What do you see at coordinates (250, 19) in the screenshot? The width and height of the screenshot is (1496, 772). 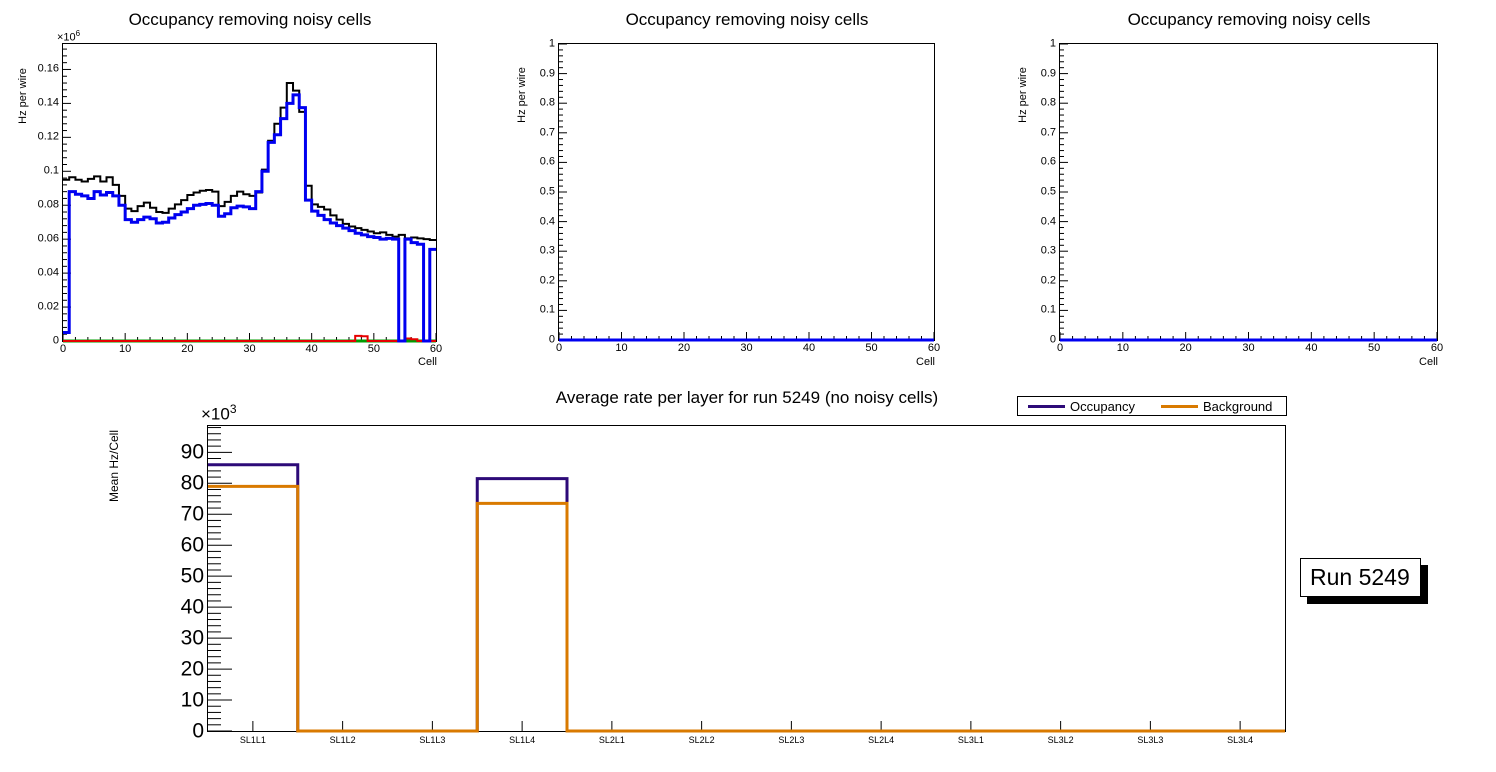 I see `chart-title-occupancy-1: Occupancy removing noisy cells` at bounding box center [250, 19].